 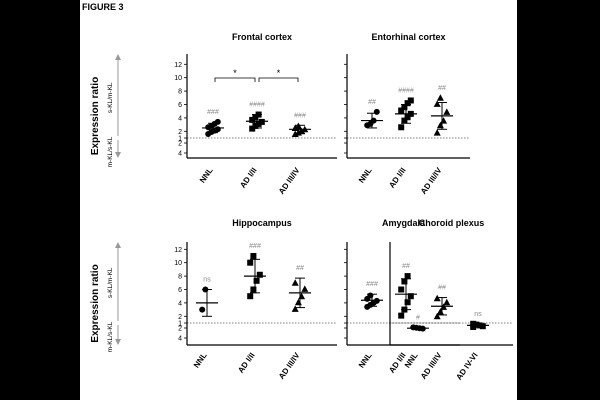 I want to click on panel-title: Hippocampus, so click(x=262, y=223).